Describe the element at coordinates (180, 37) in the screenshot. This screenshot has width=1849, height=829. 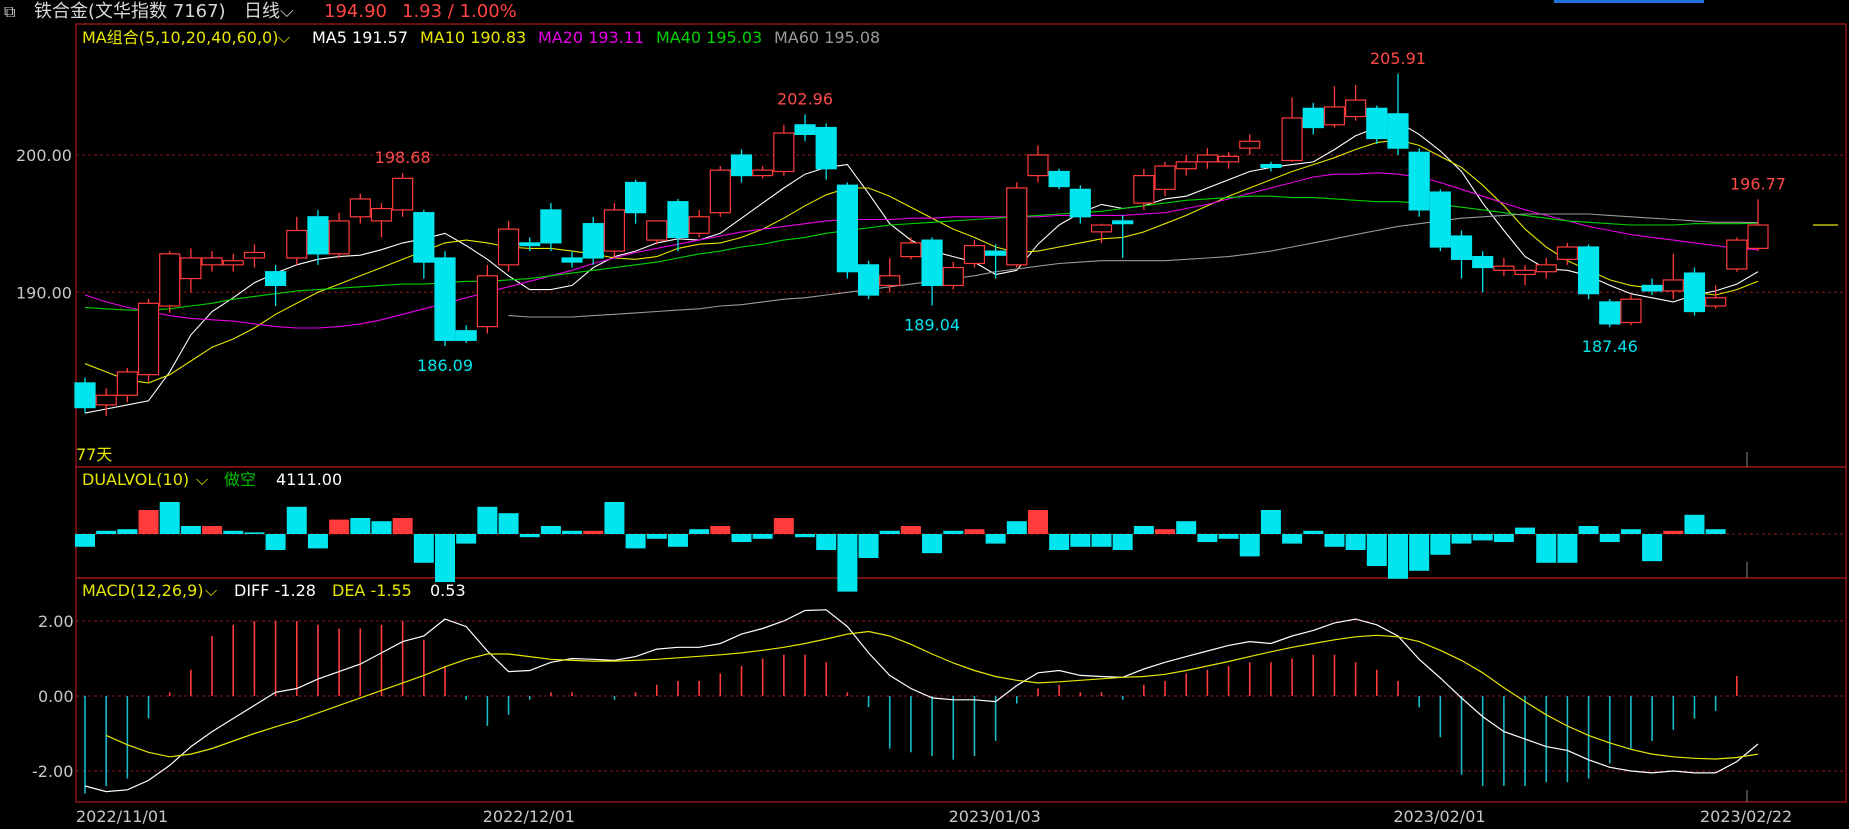
I see `ma-legend-name: MA组合(5,10,20,40,60,0)` at that location.